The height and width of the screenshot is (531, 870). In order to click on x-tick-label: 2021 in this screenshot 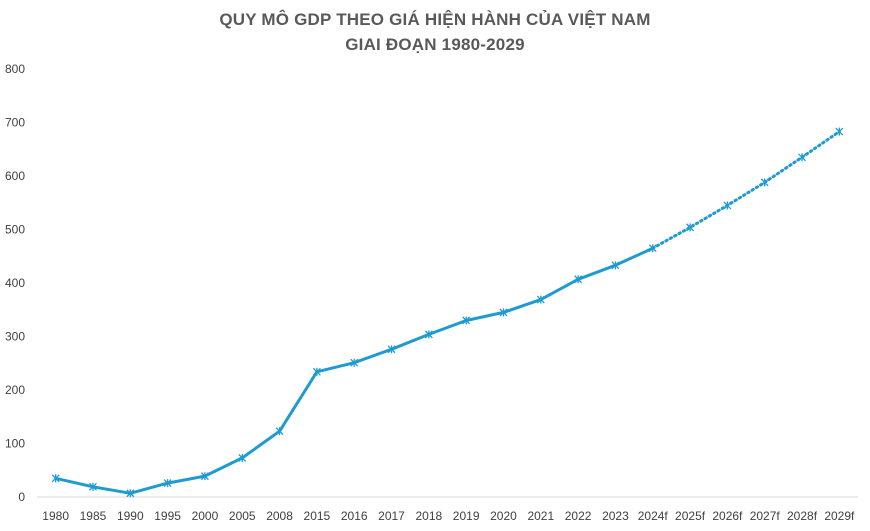, I will do `click(540, 516)`.